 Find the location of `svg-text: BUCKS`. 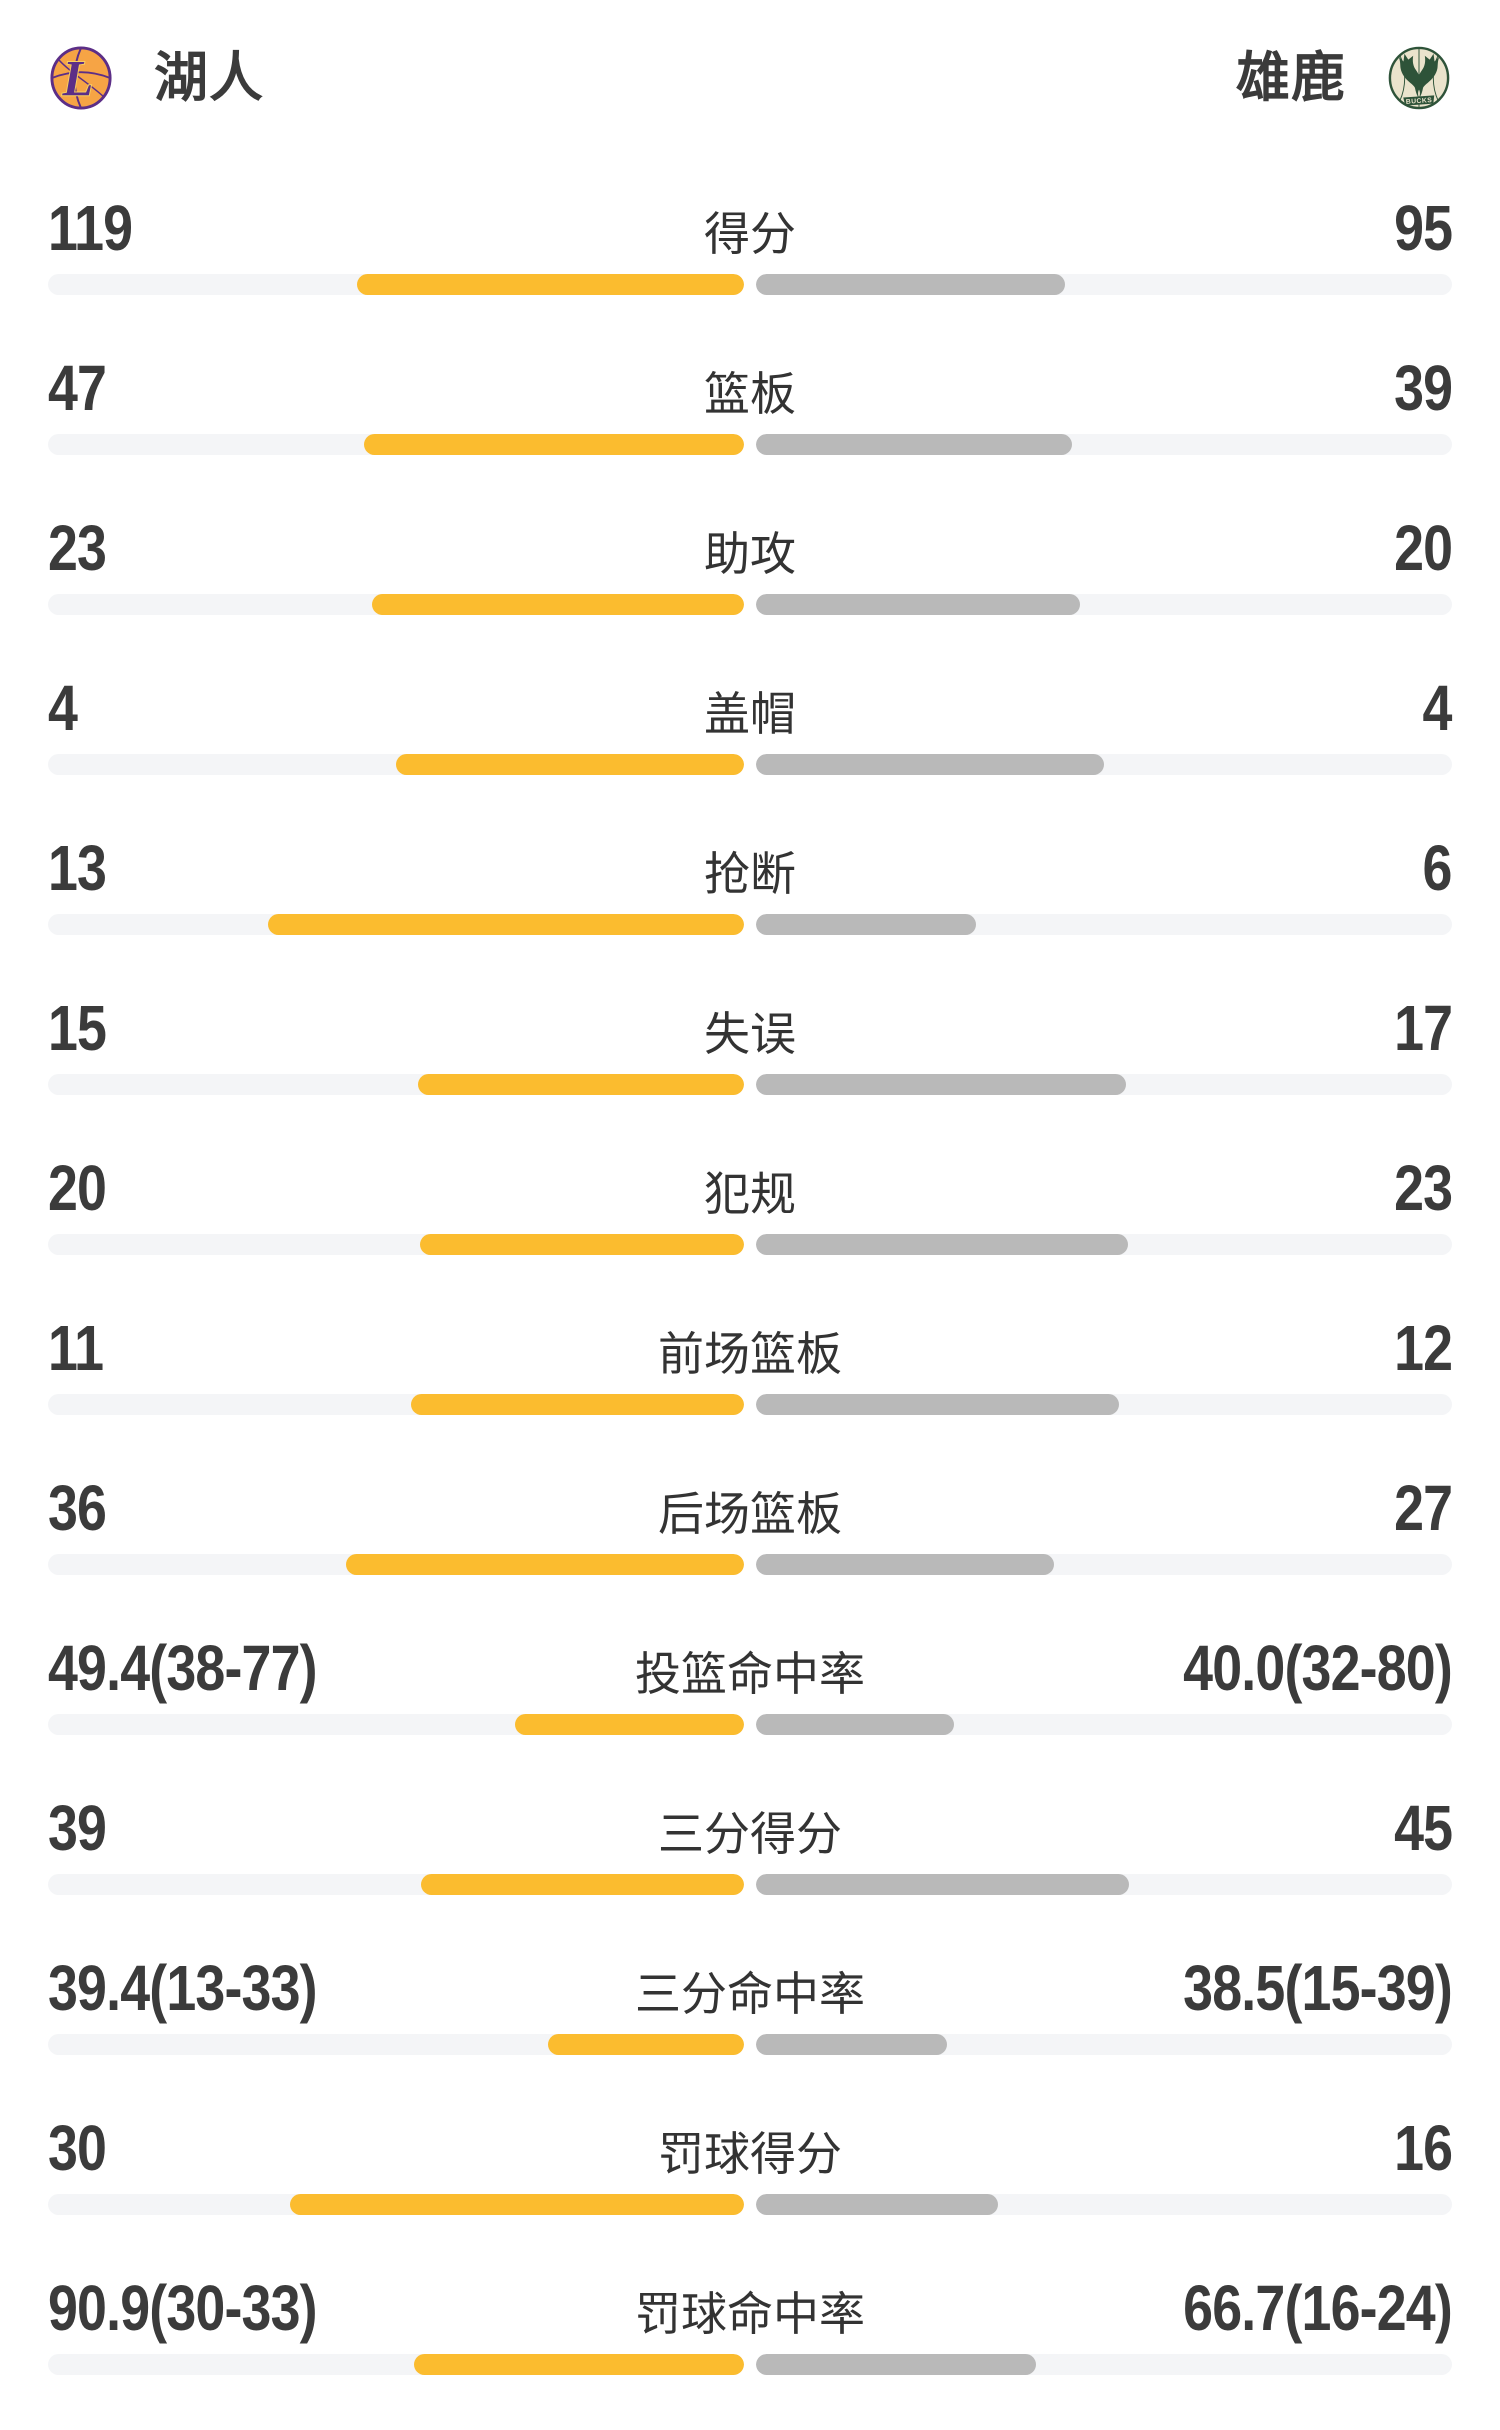

svg-text: BUCKS is located at coordinates (1419, 101).